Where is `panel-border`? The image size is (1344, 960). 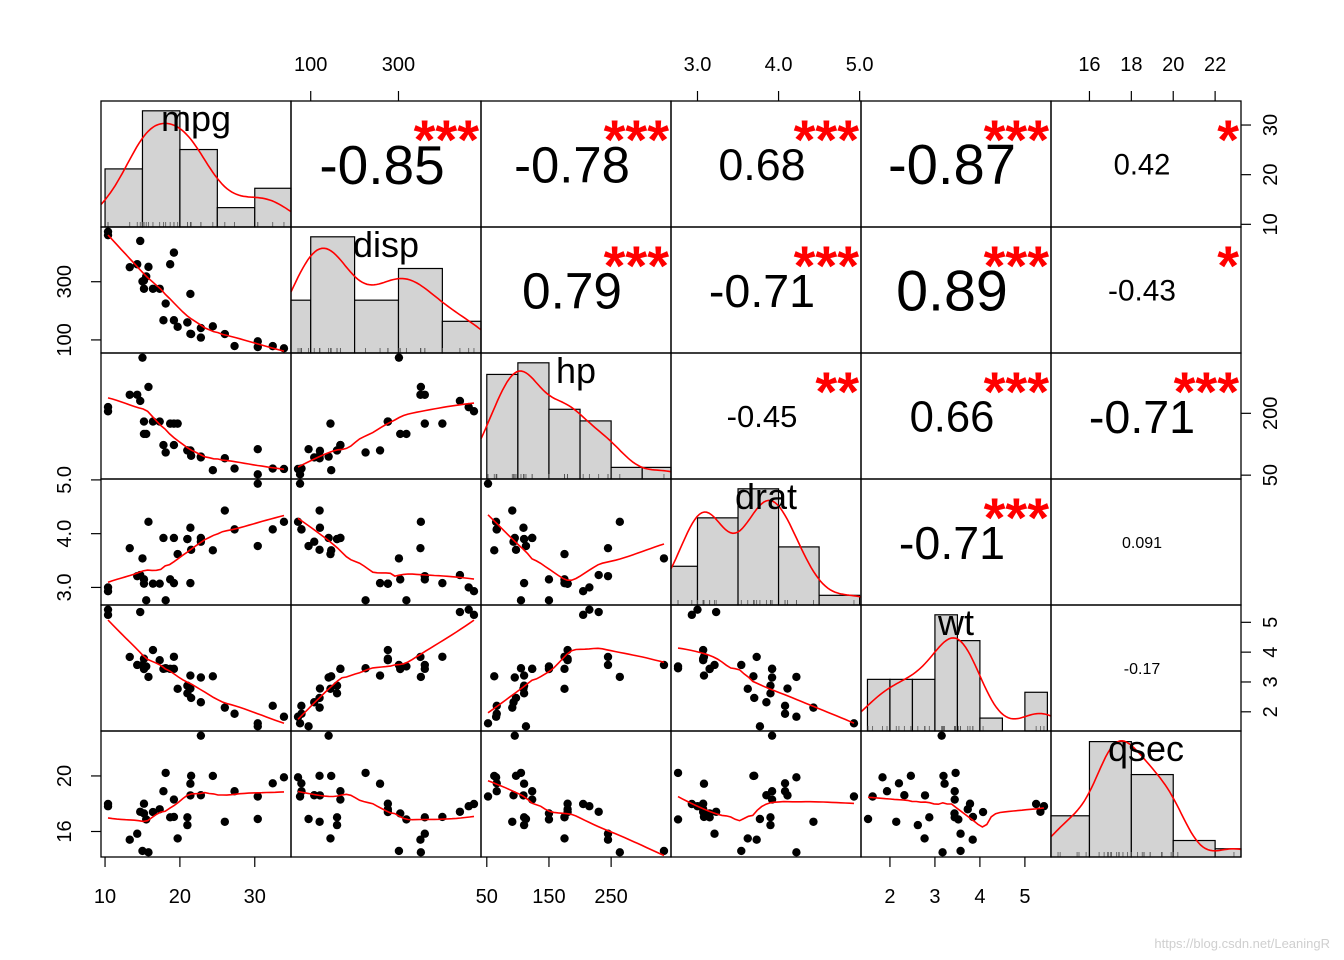 panel-border is located at coordinates (576, 794).